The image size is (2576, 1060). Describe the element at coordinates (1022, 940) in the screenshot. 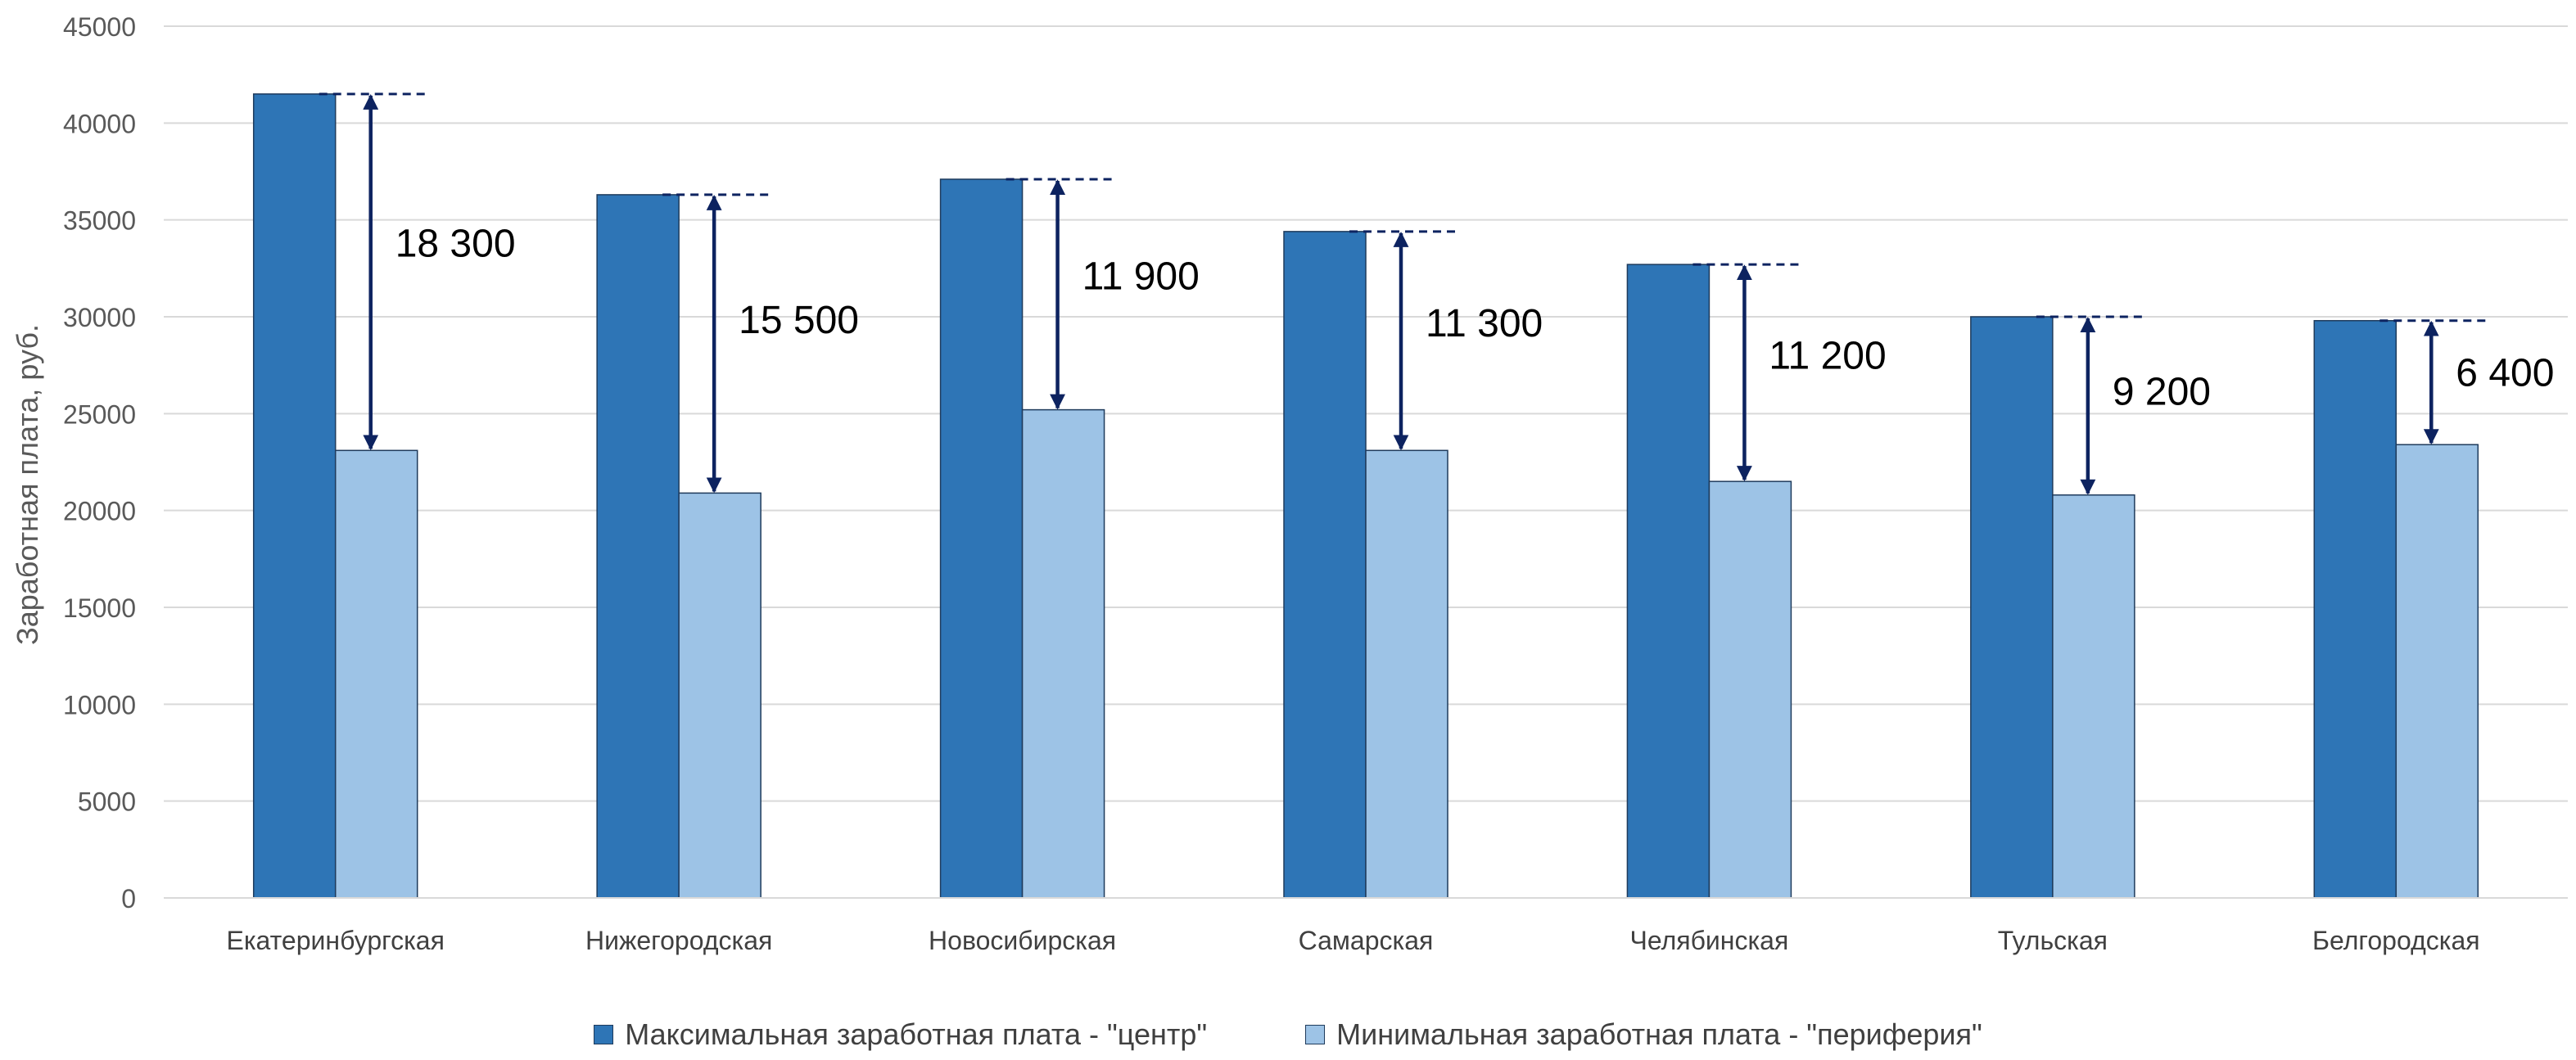

I see `x-tick-label: Новосибирская` at that location.